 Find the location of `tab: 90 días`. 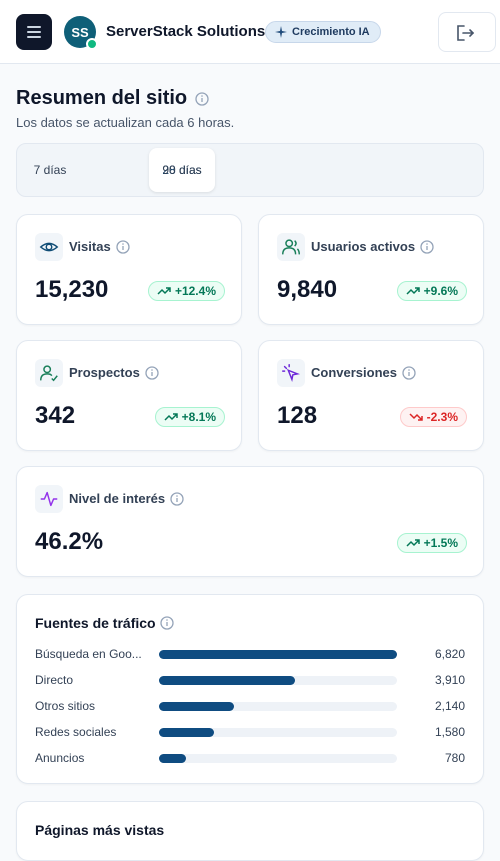

tab: 90 días is located at coordinates (182, 170).